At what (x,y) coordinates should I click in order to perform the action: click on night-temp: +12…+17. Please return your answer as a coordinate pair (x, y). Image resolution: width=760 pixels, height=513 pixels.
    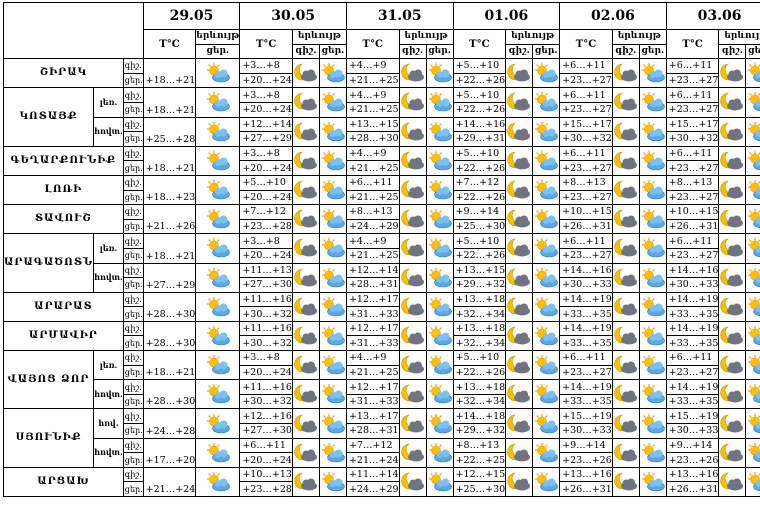
    Looking at the image, I should click on (372, 387).